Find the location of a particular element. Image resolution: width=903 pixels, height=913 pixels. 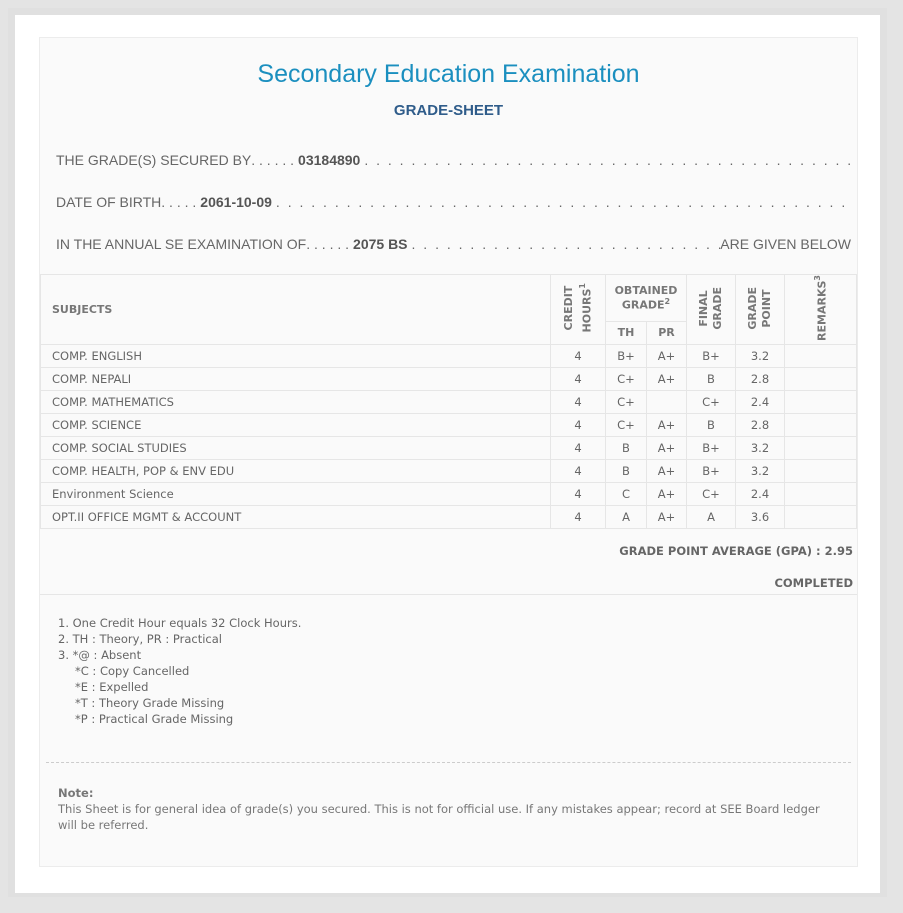

table-row: COMP. SCIENCE 4 C+ A+ B 2.8 is located at coordinates (448, 424).